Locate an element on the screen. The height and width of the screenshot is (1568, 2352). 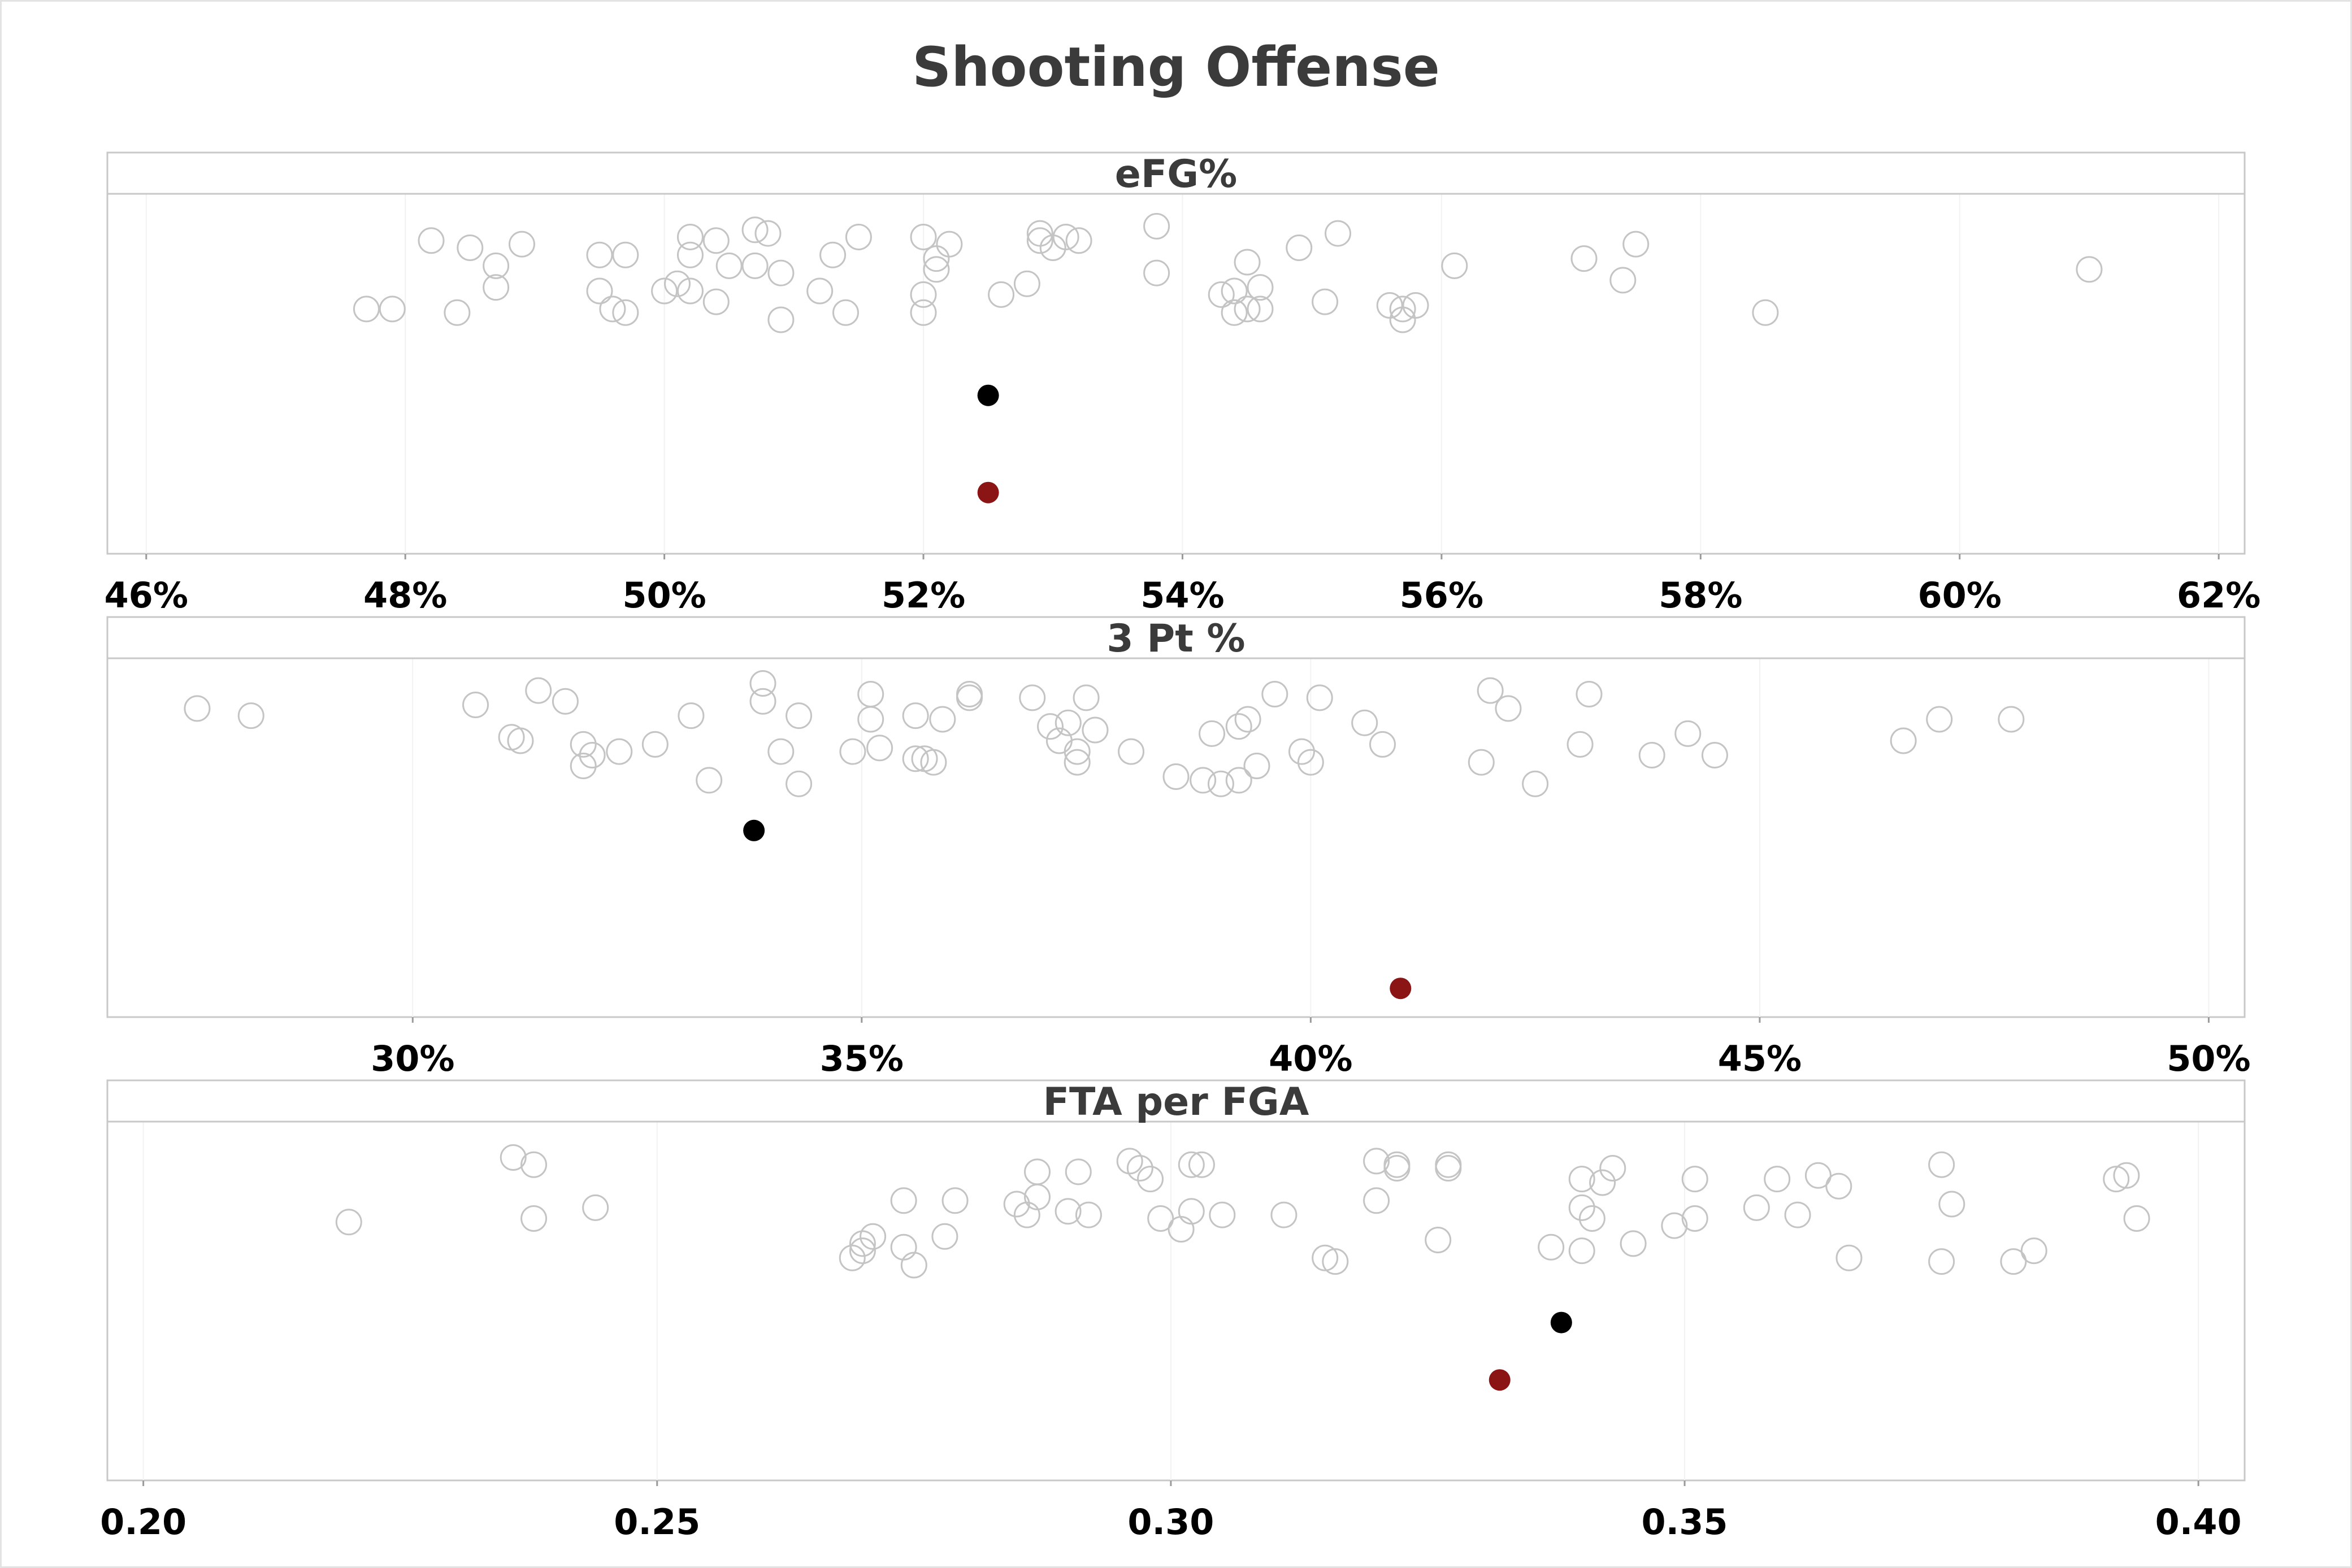
x-tick-label: 0.20 is located at coordinates (143, 1522).